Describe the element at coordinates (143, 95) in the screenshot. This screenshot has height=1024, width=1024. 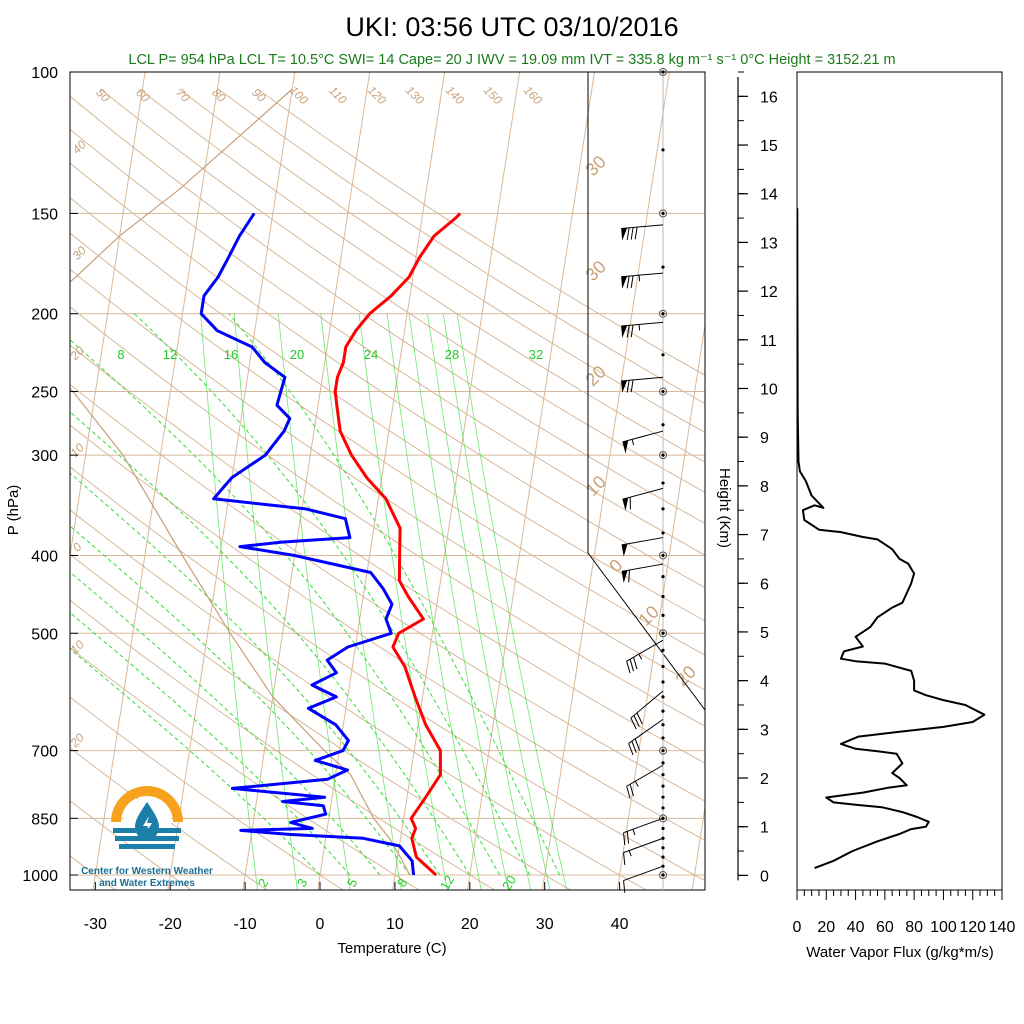
I see `dry-adiabat-label: 60` at that location.